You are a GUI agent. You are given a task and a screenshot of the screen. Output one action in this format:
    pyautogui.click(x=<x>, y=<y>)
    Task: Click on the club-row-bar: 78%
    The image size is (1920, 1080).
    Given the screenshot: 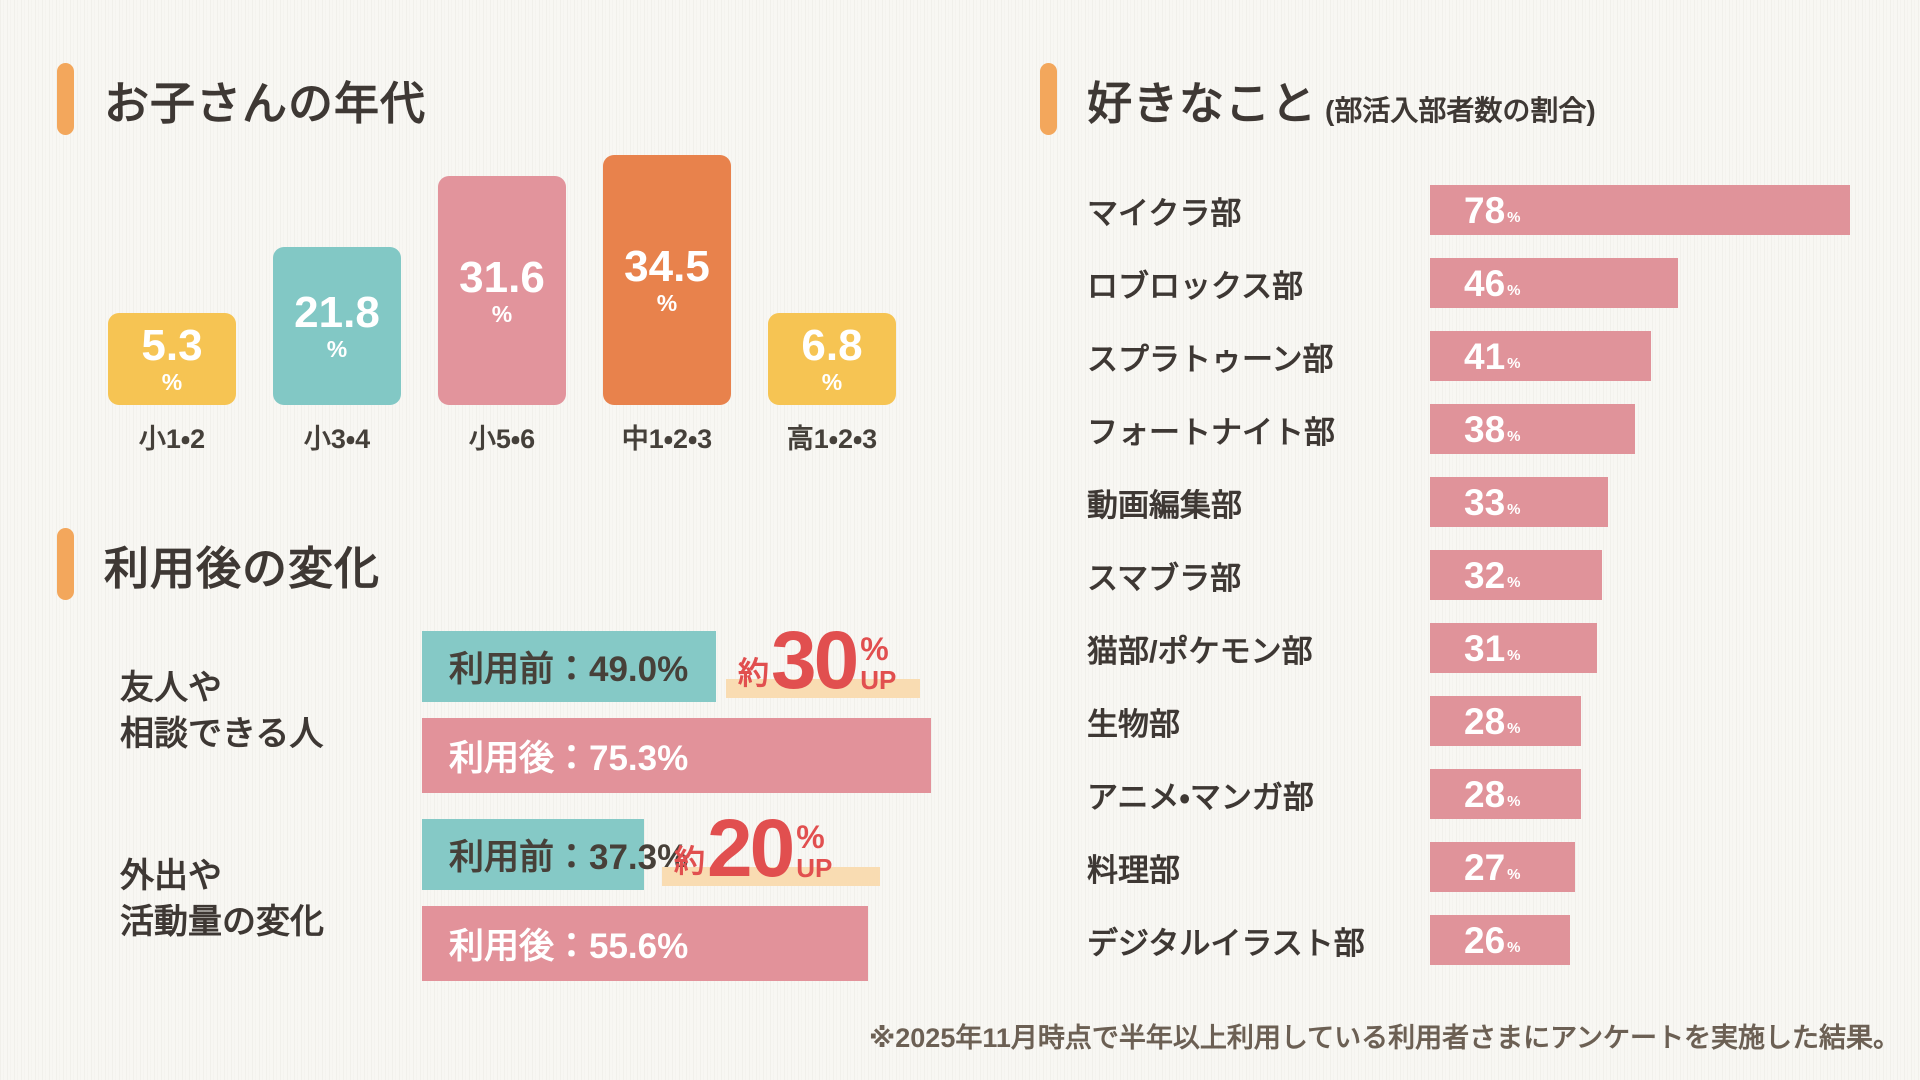 What is the action you would take?
    pyautogui.click(x=1640, y=210)
    